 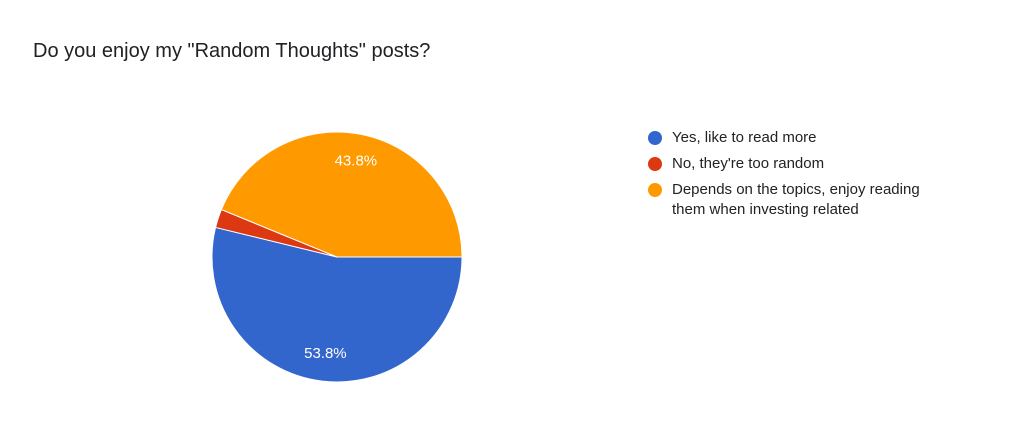 I want to click on slice-label: 53.8%, so click(x=325, y=353).